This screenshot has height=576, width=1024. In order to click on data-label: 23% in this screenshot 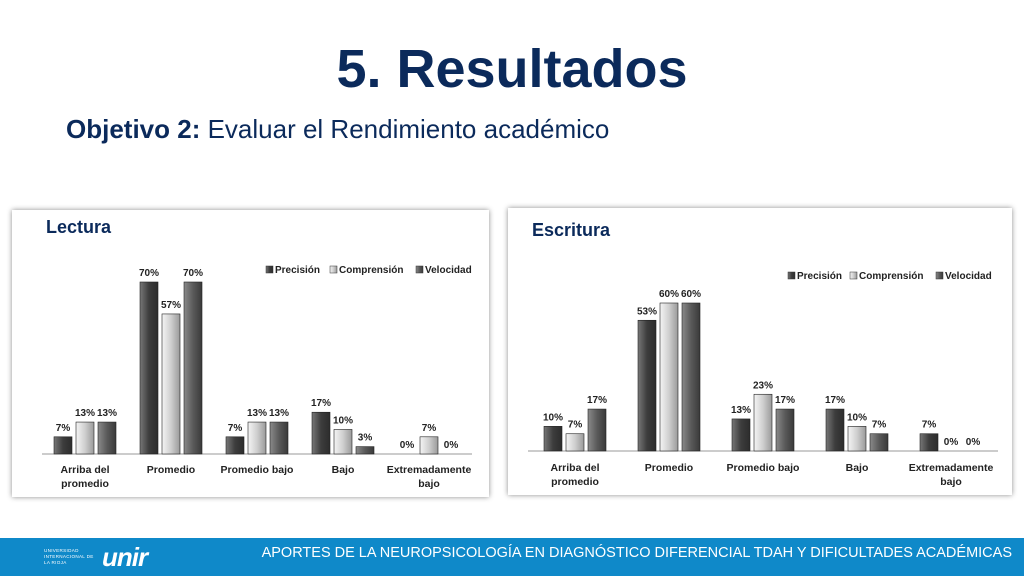, I will do `click(763, 385)`.